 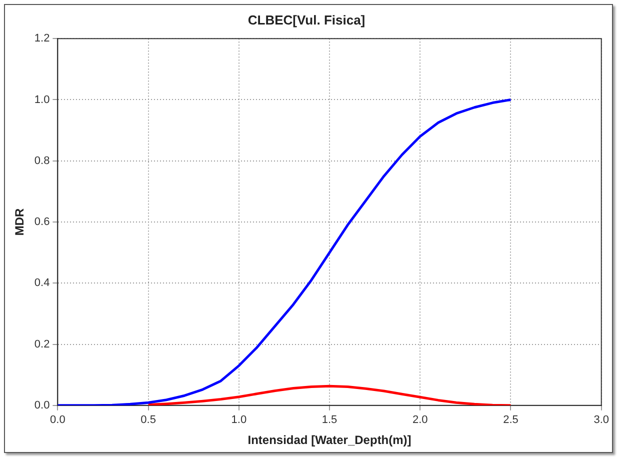 I want to click on y-tick-label: 0.4, so click(x=42, y=283).